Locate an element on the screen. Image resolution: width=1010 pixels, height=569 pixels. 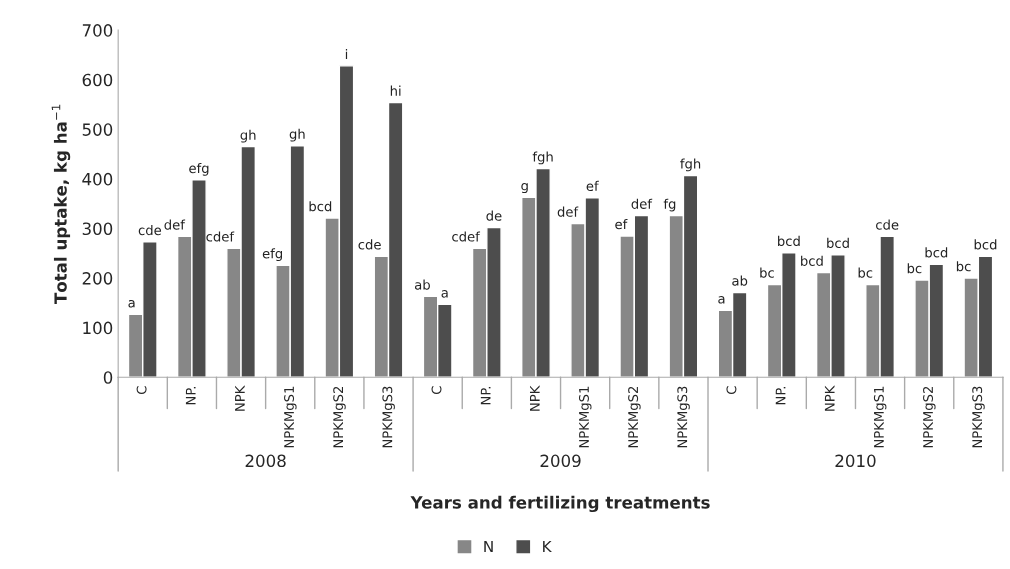
data-label: i is located at coordinates (346, 53).